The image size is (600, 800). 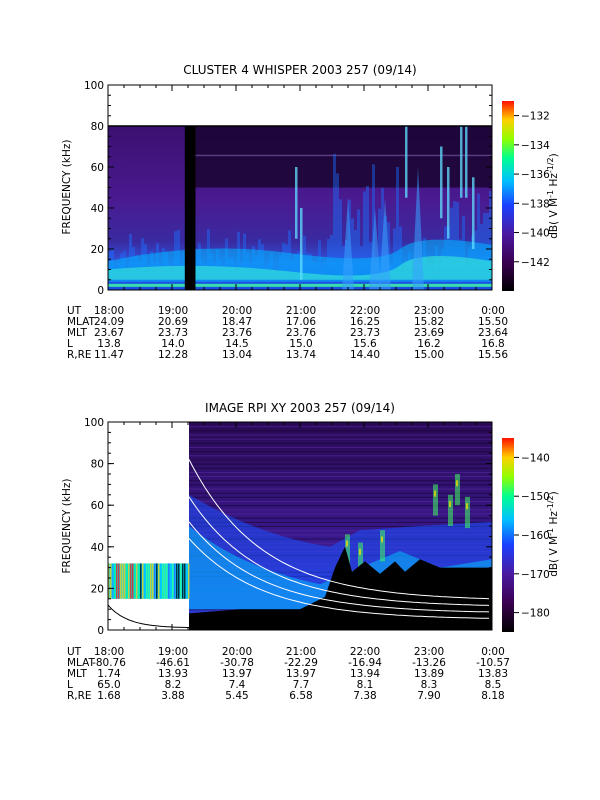 What do you see at coordinates (100, 631) in the screenshot?
I see `y-tick-label: 0` at bounding box center [100, 631].